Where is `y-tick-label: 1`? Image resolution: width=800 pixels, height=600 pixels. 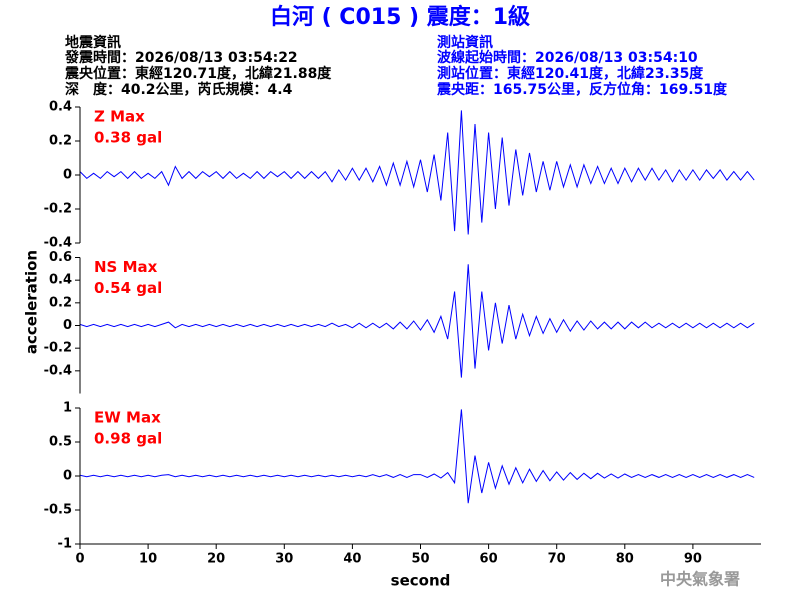
y-tick-label: 1 is located at coordinates (67, 408).